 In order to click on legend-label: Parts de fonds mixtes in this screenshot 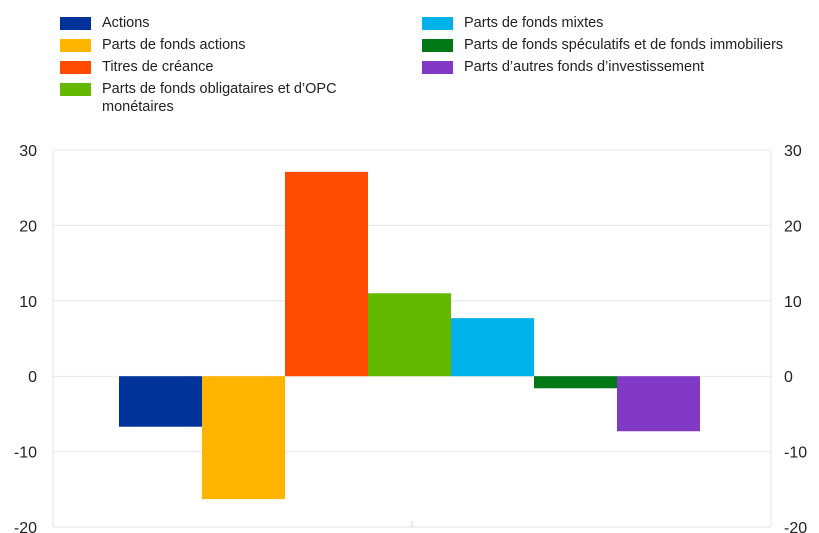, I will do `click(534, 23)`.